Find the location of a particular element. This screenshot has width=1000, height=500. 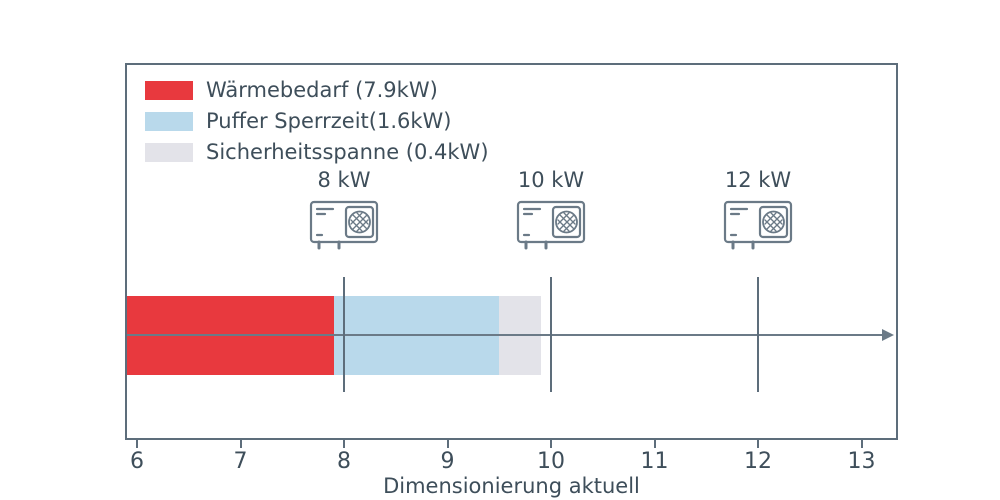

legend-label: Sicherheitsspanne (0.4kW) is located at coordinates (347, 152).